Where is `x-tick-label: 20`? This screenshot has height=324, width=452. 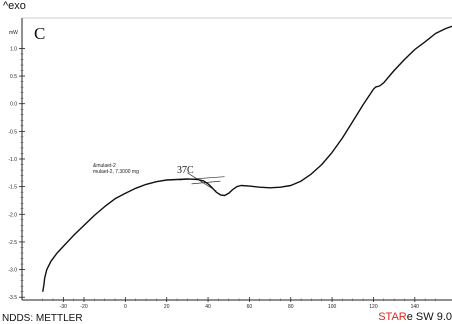
x-tick-label: 20 is located at coordinates (167, 307).